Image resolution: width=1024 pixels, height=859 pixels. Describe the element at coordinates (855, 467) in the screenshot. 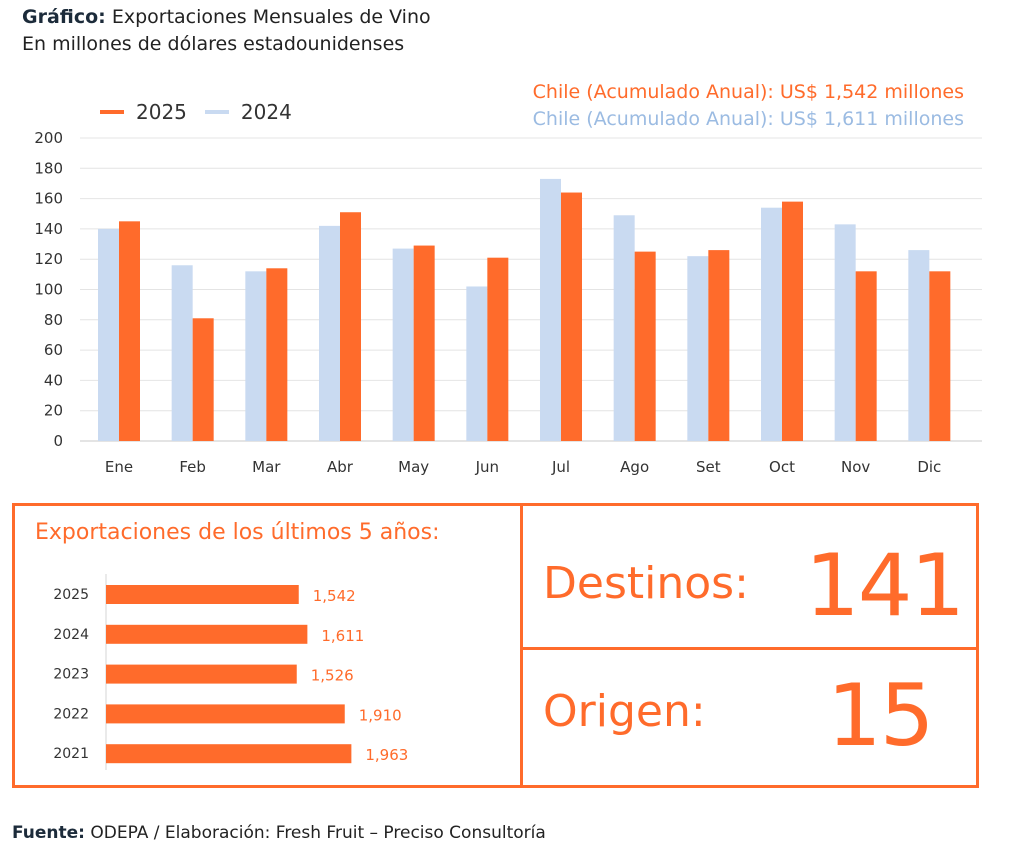

I see `x-tick-label: Nov` at that location.